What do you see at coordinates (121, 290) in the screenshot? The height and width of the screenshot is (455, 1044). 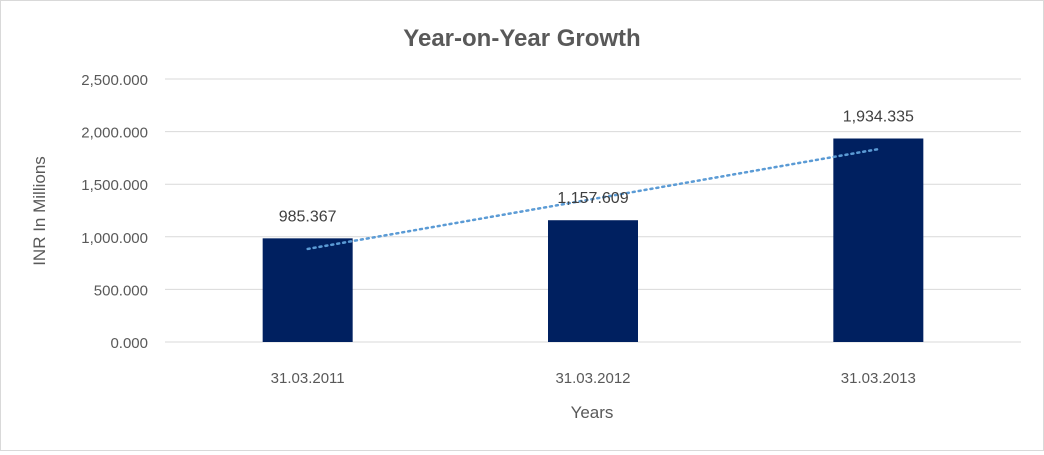 I see `y-tick-label: 500.000` at bounding box center [121, 290].